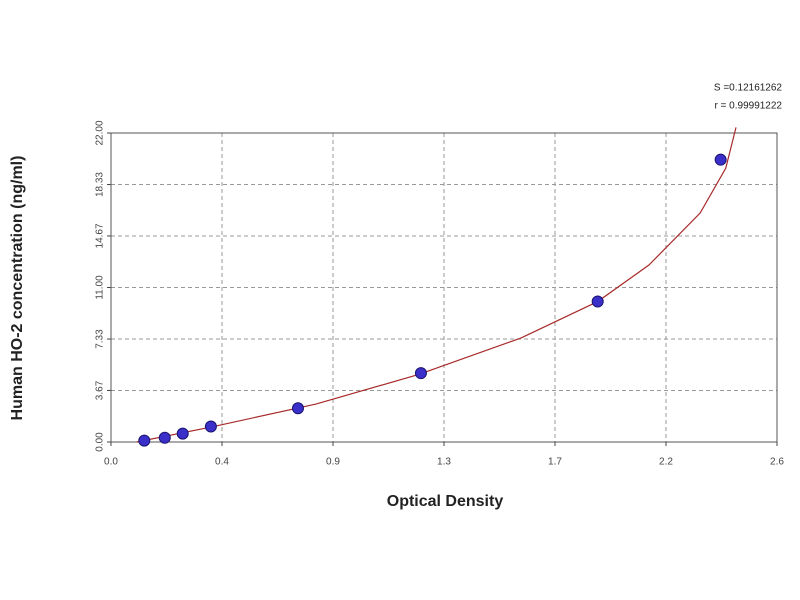 The image size is (800, 600). I want to click on x-tick-label: 2.2, so click(666, 462).